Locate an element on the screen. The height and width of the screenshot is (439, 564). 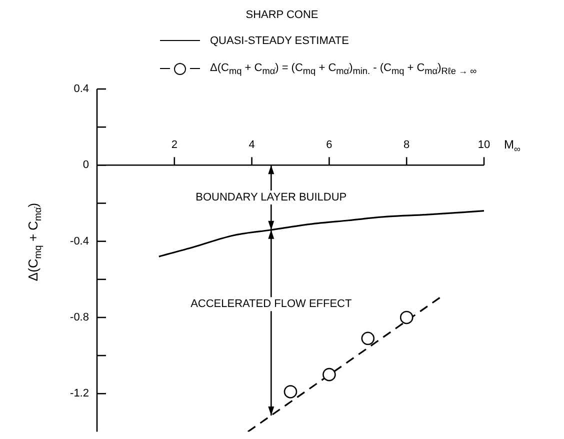
x-tick-label: 2 is located at coordinates (174, 145).